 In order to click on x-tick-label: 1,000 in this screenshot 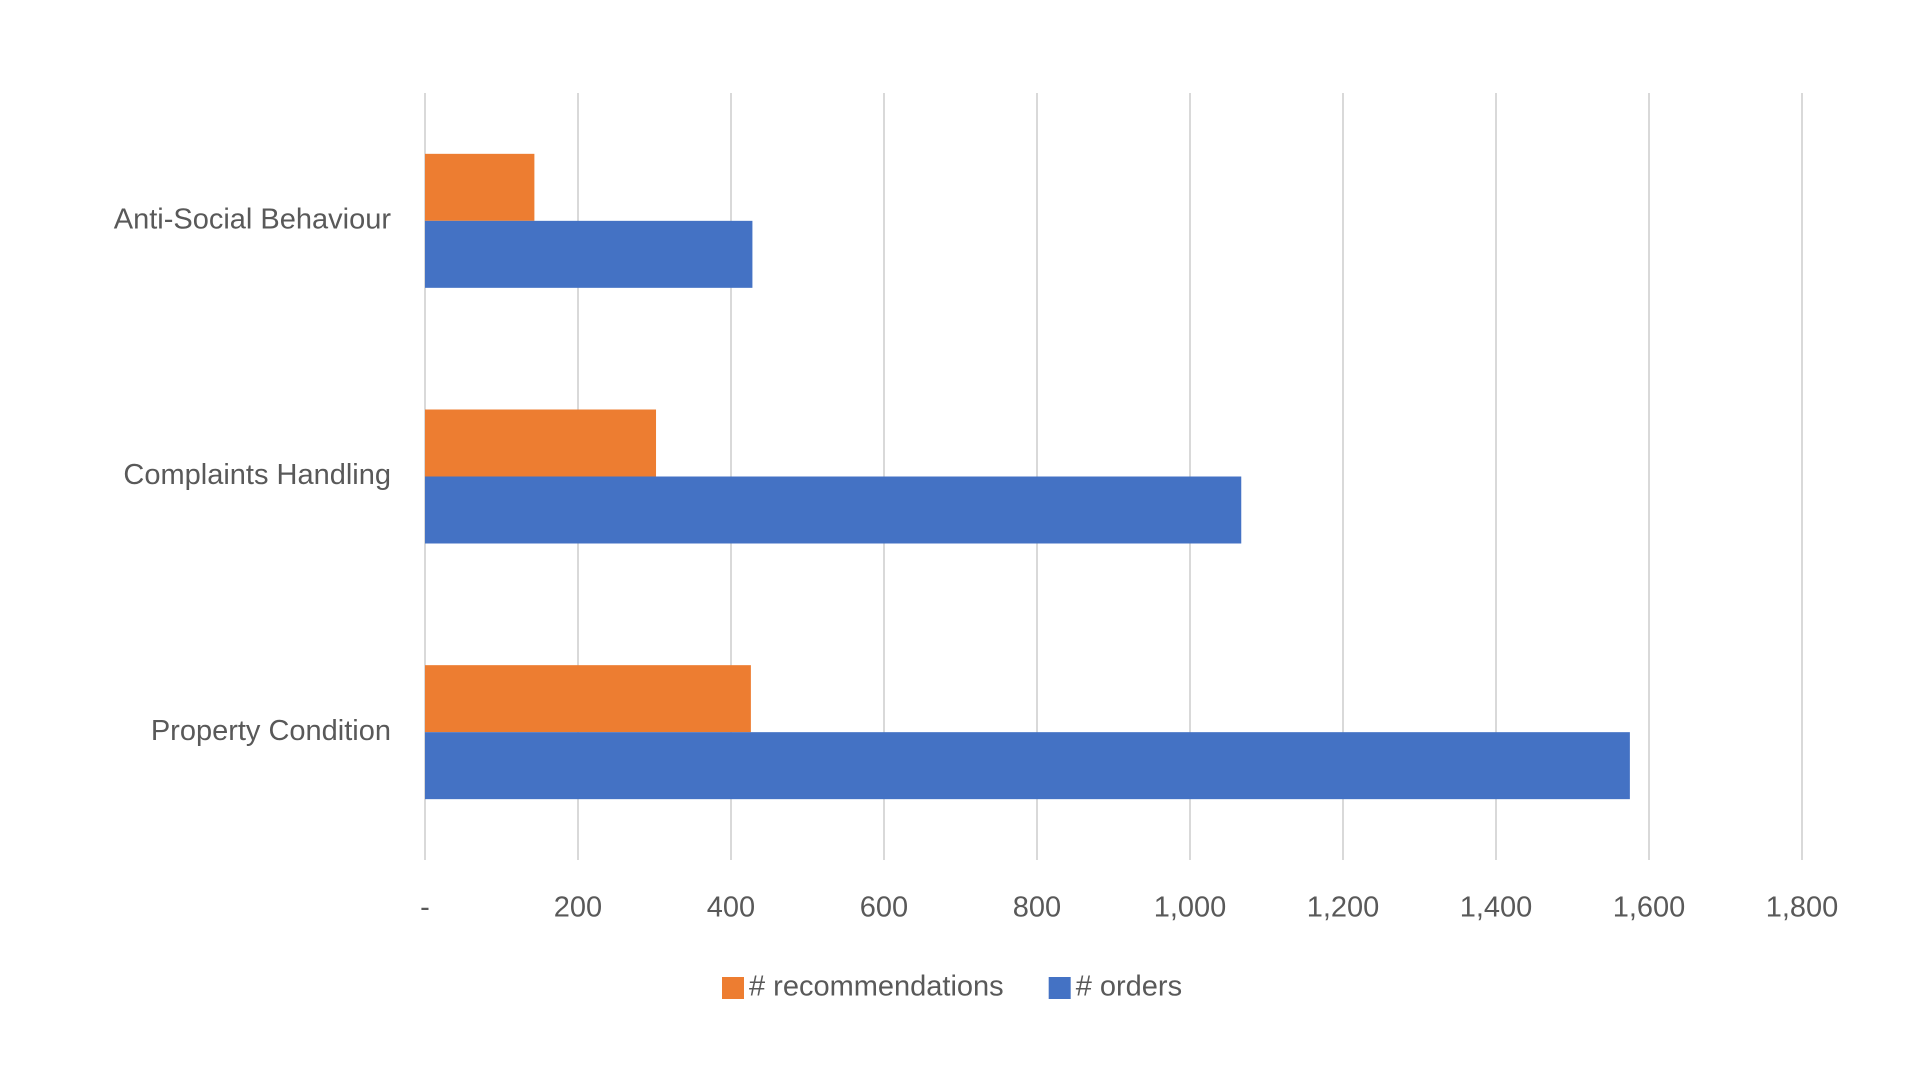, I will do `click(1190, 908)`.